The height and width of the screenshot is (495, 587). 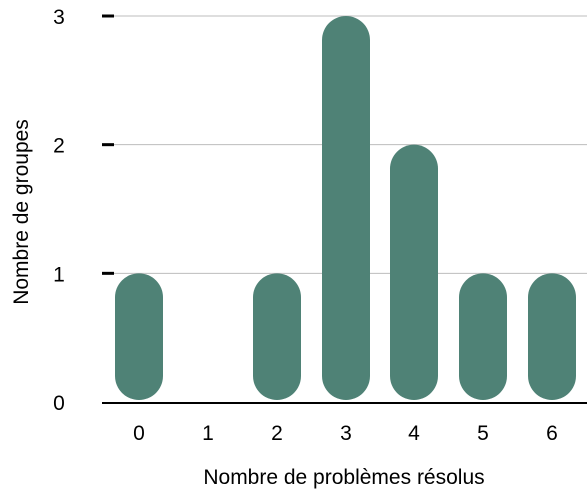 What do you see at coordinates (139, 433) in the screenshot?
I see `x-tick-label: 0` at bounding box center [139, 433].